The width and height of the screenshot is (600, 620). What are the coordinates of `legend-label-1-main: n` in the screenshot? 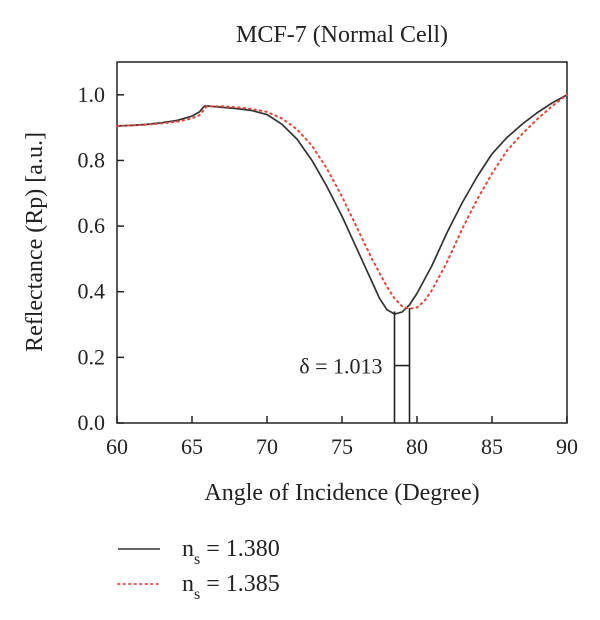 It's located at (188, 549).